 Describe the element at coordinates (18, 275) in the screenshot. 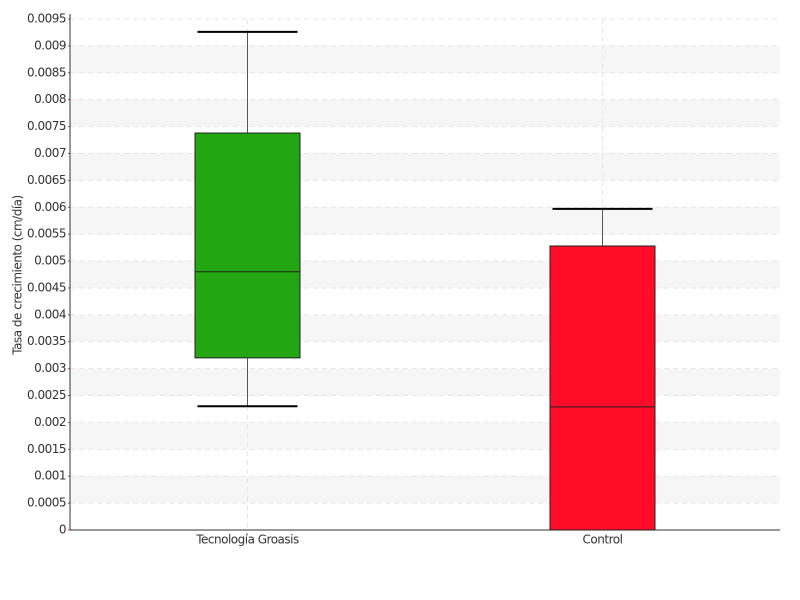

I see `y-axis-label: Tasa de crecimiento (cm/día)` at that location.